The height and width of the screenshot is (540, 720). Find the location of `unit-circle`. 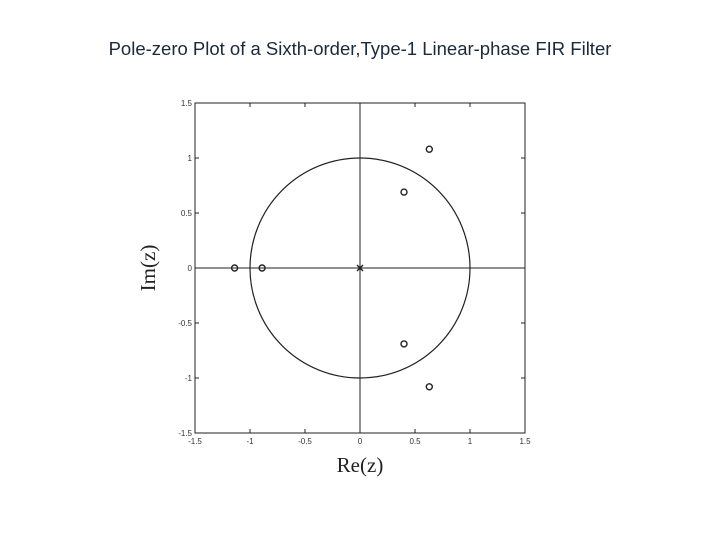

unit-circle is located at coordinates (360, 268).